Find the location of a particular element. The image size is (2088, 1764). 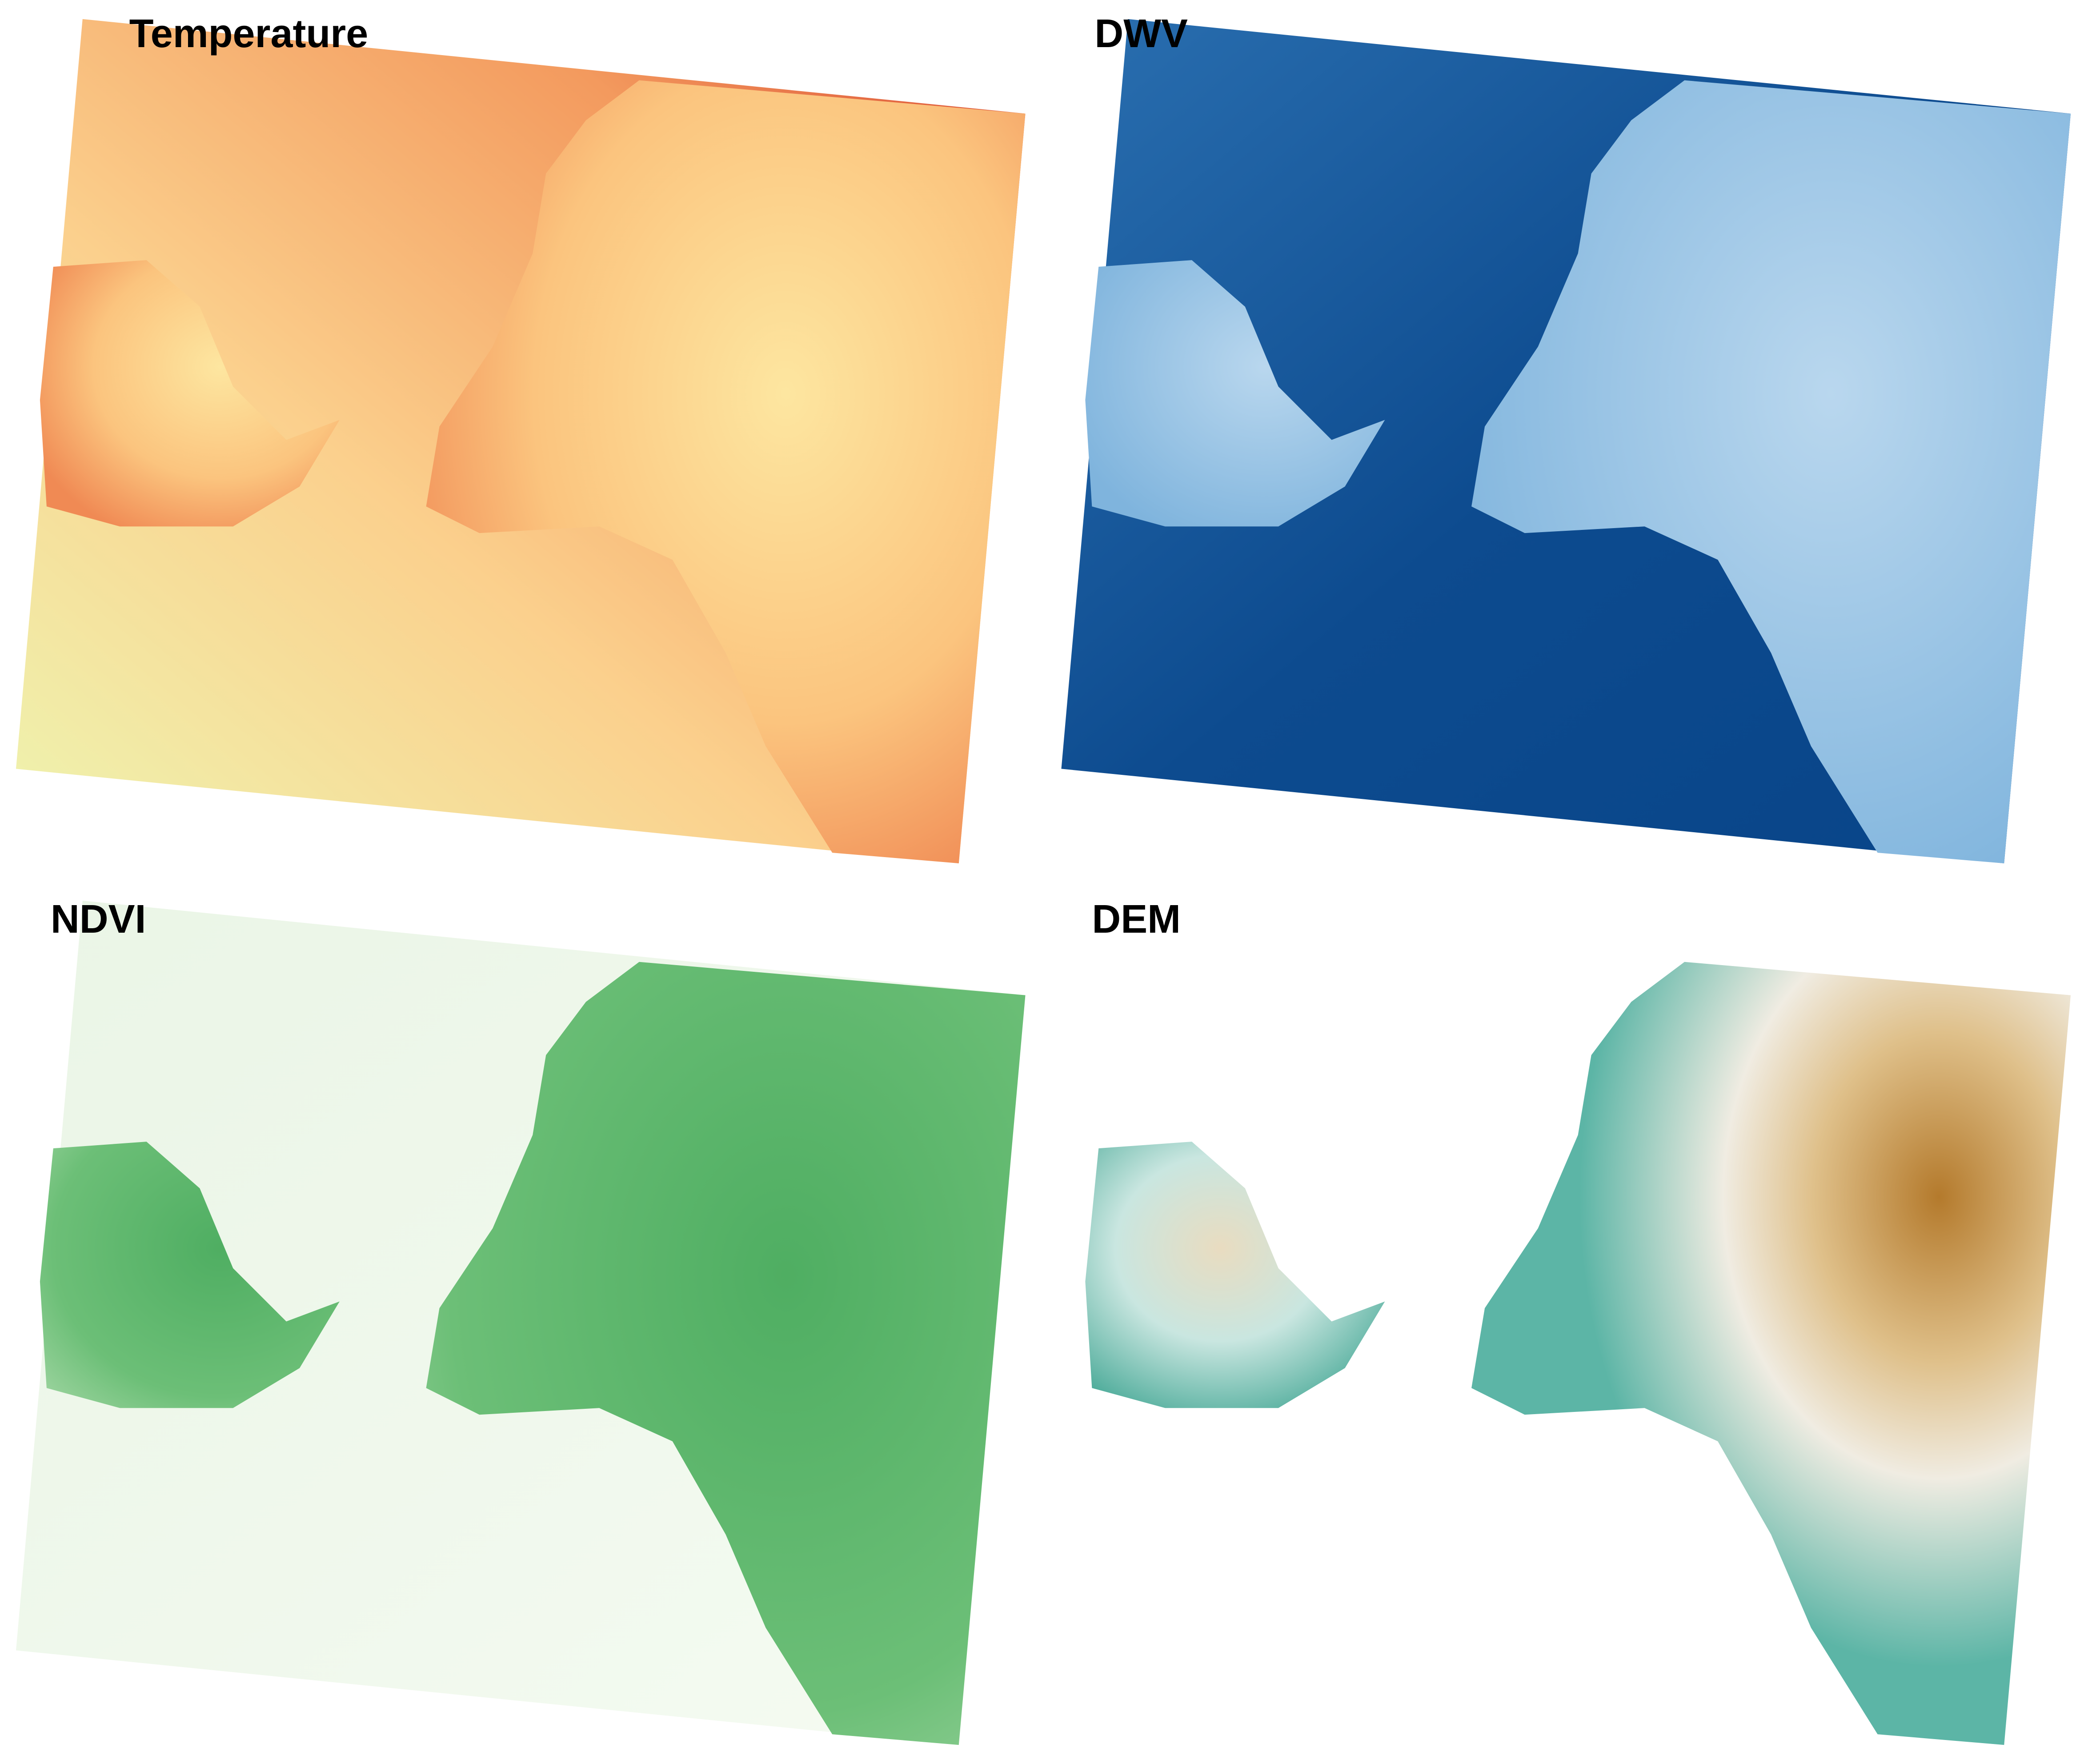

panel-title: DWV is located at coordinates (1141, 34).